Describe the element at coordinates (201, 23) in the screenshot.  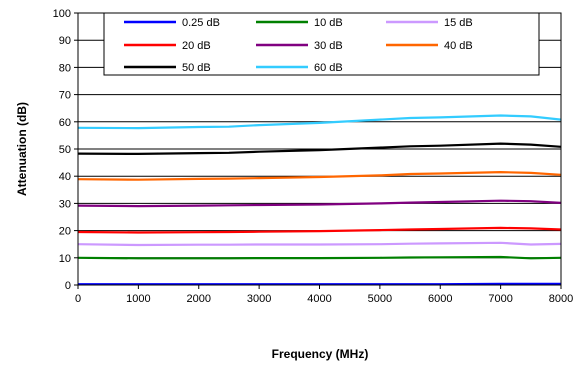
I see `legend-label: 0.25 dB` at that location.